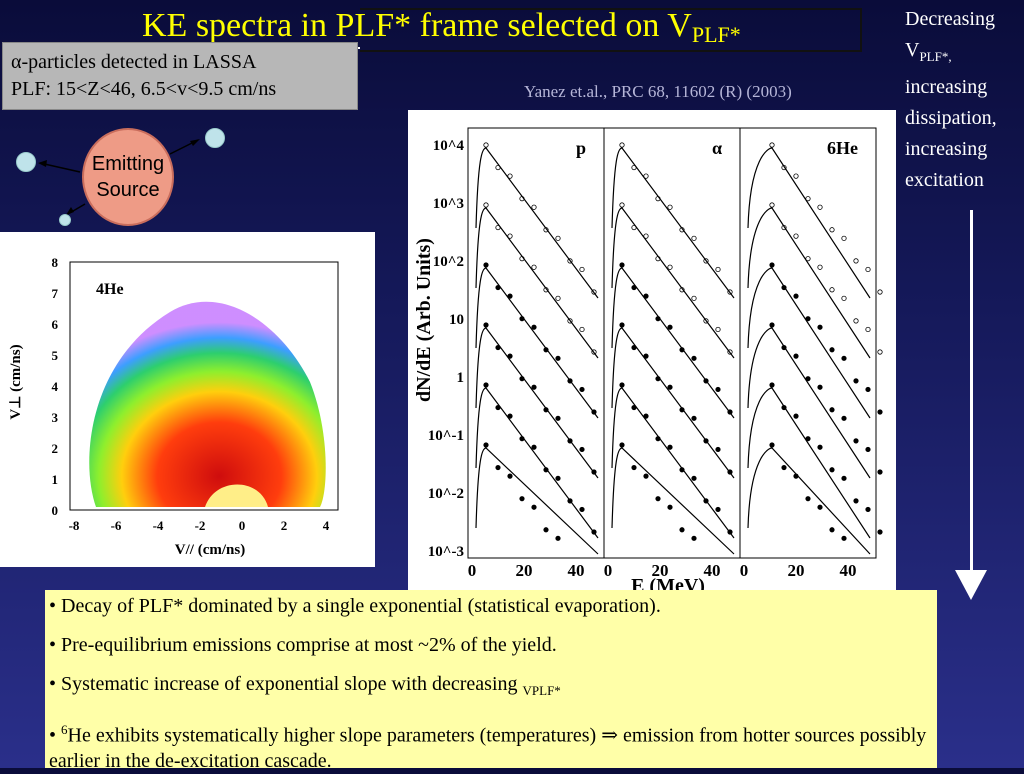  What do you see at coordinates (55, 510) in the screenshot?
I see `heatmap-ytick: 0` at bounding box center [55, 510].